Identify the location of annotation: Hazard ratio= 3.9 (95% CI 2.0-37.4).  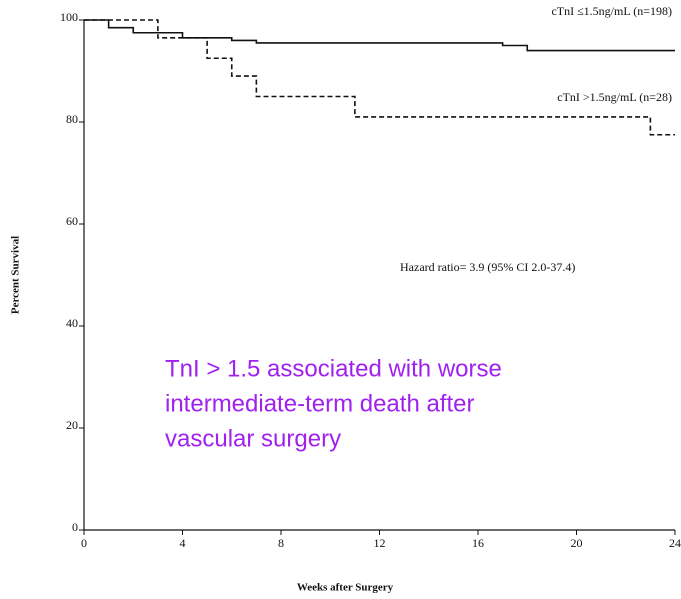
(487, 267).